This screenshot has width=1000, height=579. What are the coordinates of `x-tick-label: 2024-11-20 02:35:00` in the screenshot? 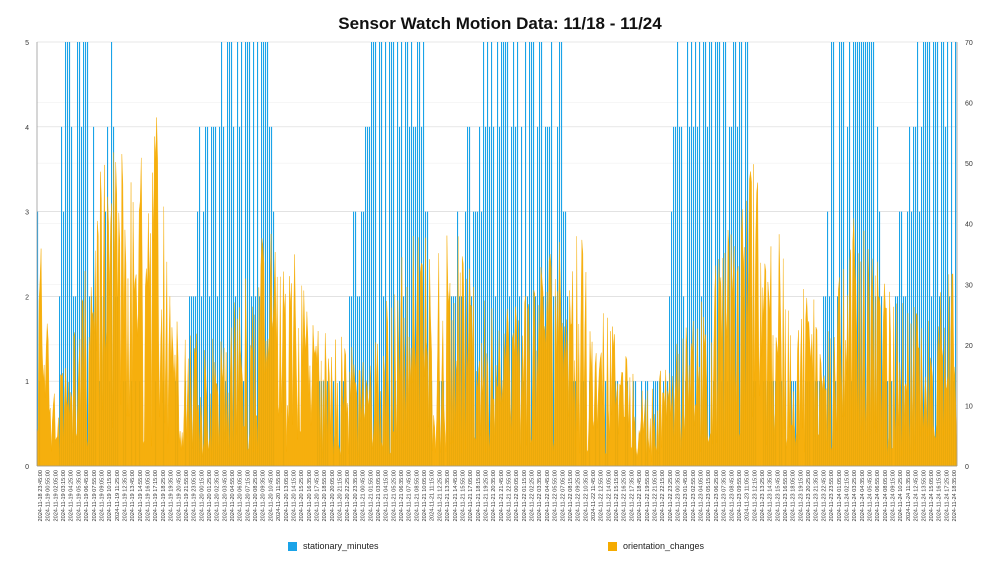 It's located at (218, 496).